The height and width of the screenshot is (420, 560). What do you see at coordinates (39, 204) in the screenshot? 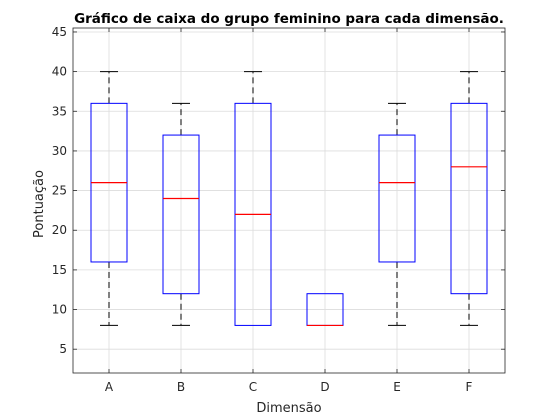
I see `y-axis-label: Pontuação` at bounding box center [39, 204].